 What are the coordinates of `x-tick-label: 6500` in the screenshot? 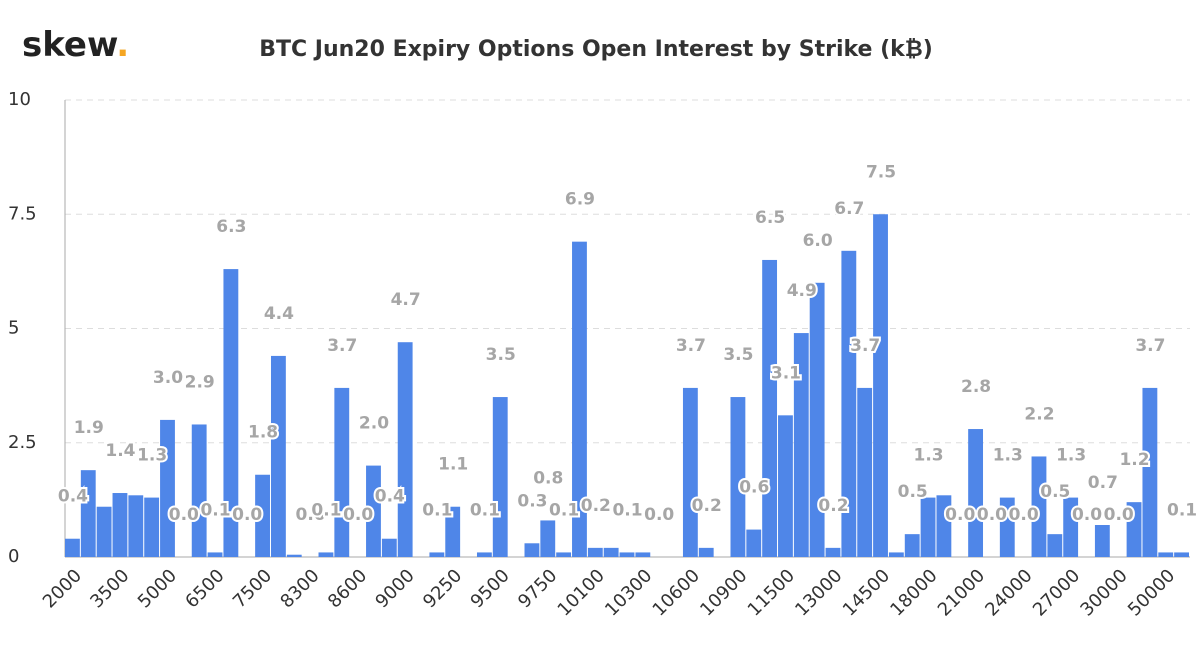 It's located at (204, 588).